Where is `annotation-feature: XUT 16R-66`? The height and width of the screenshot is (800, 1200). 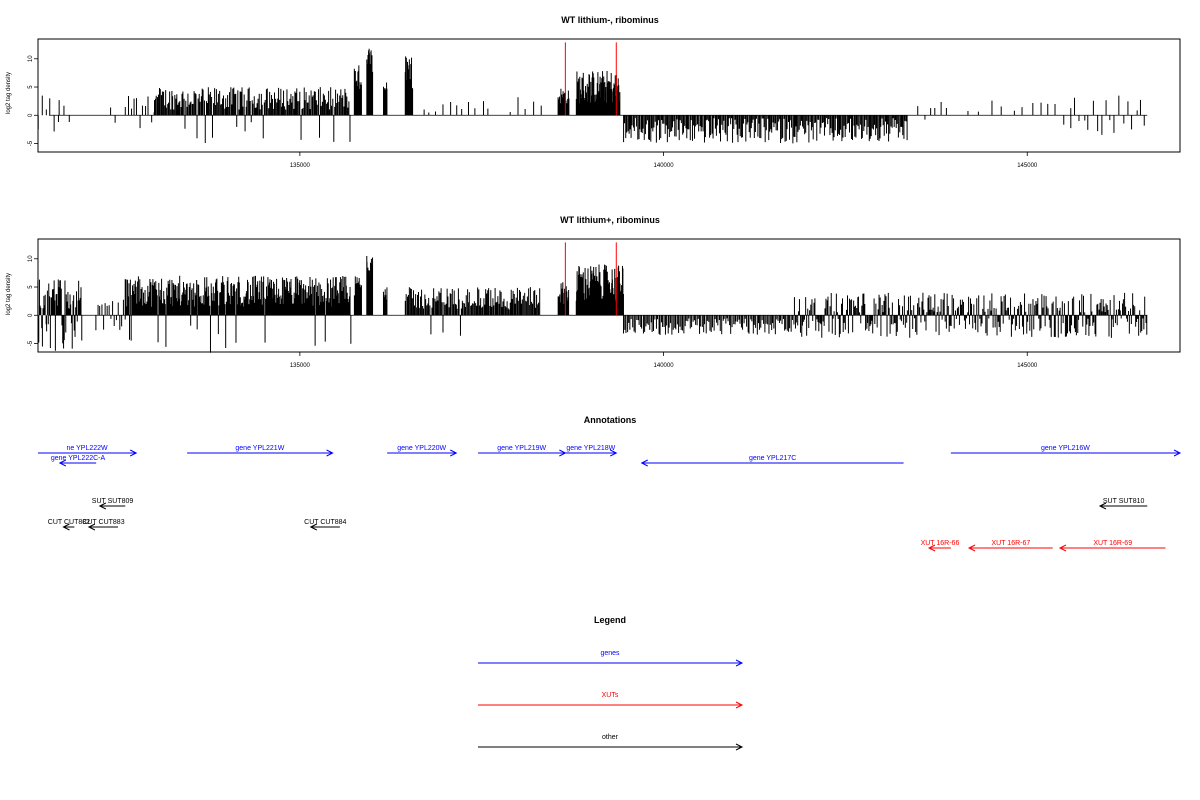
annotation-feature: XUT 16R-66 is located at coordinates (940, 546).